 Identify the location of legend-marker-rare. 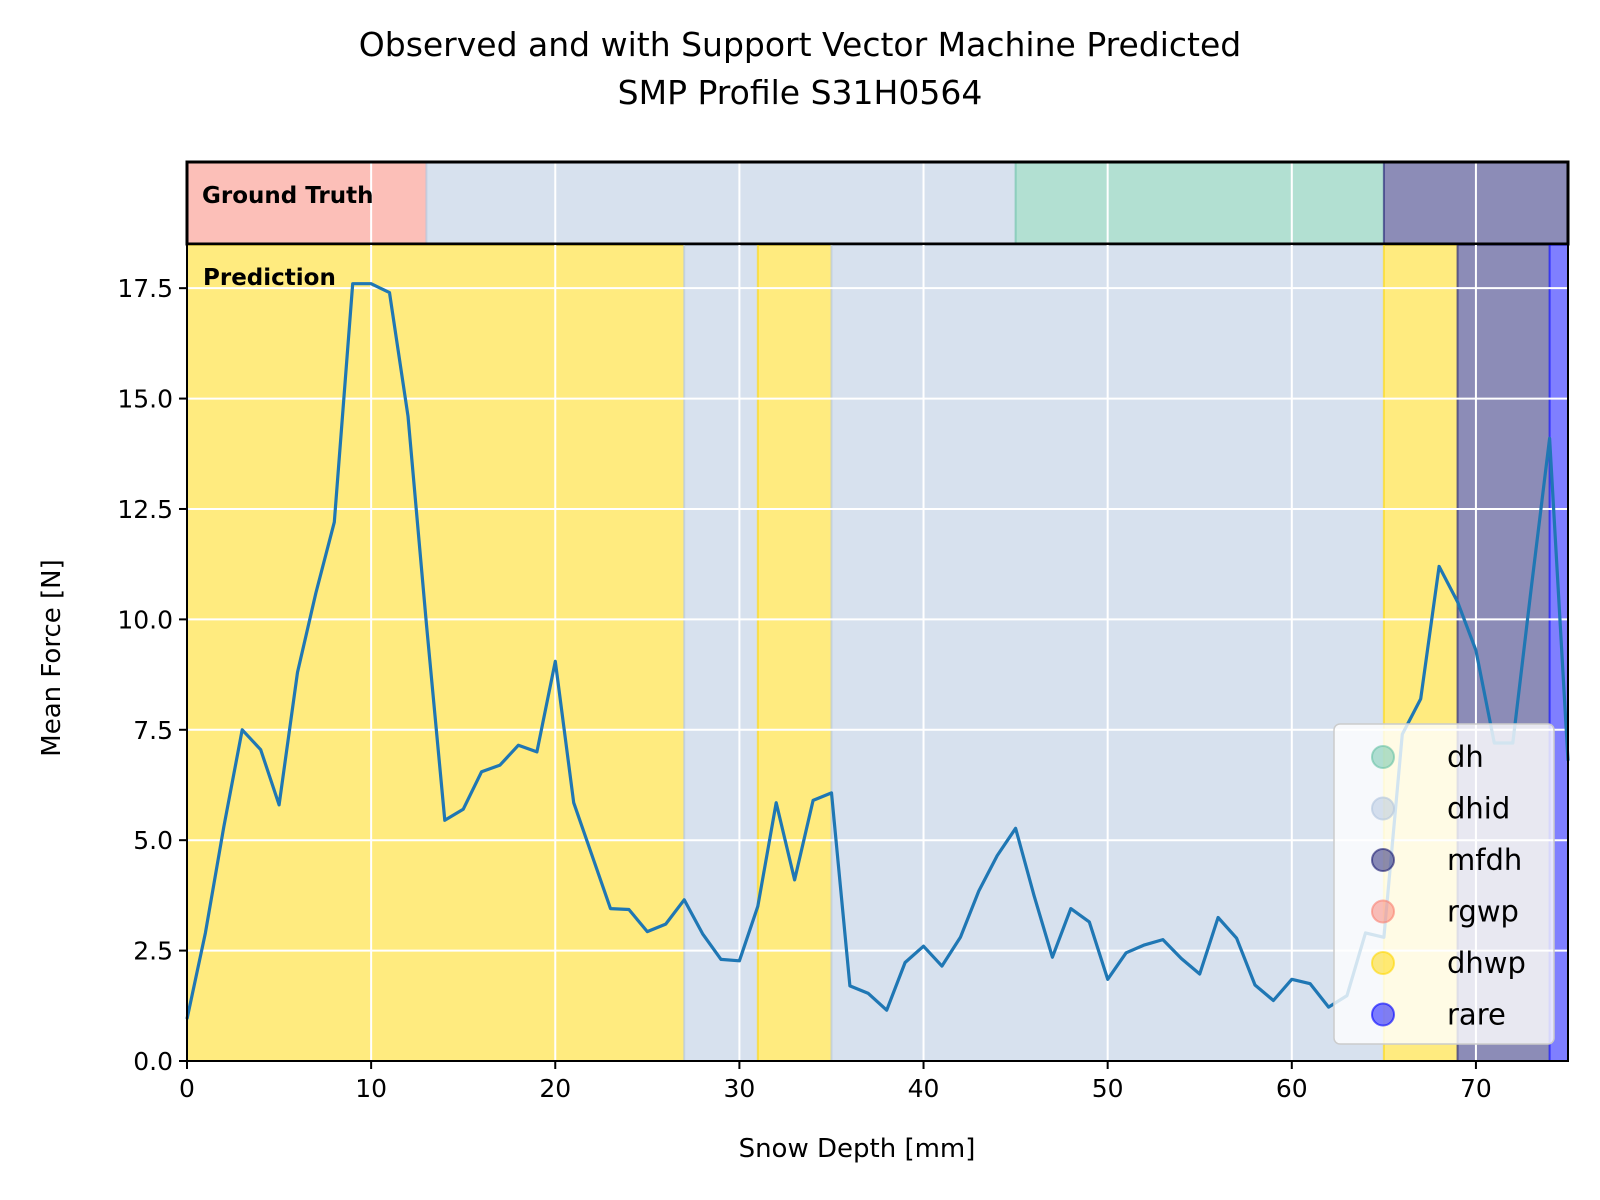
(1383, 1014).